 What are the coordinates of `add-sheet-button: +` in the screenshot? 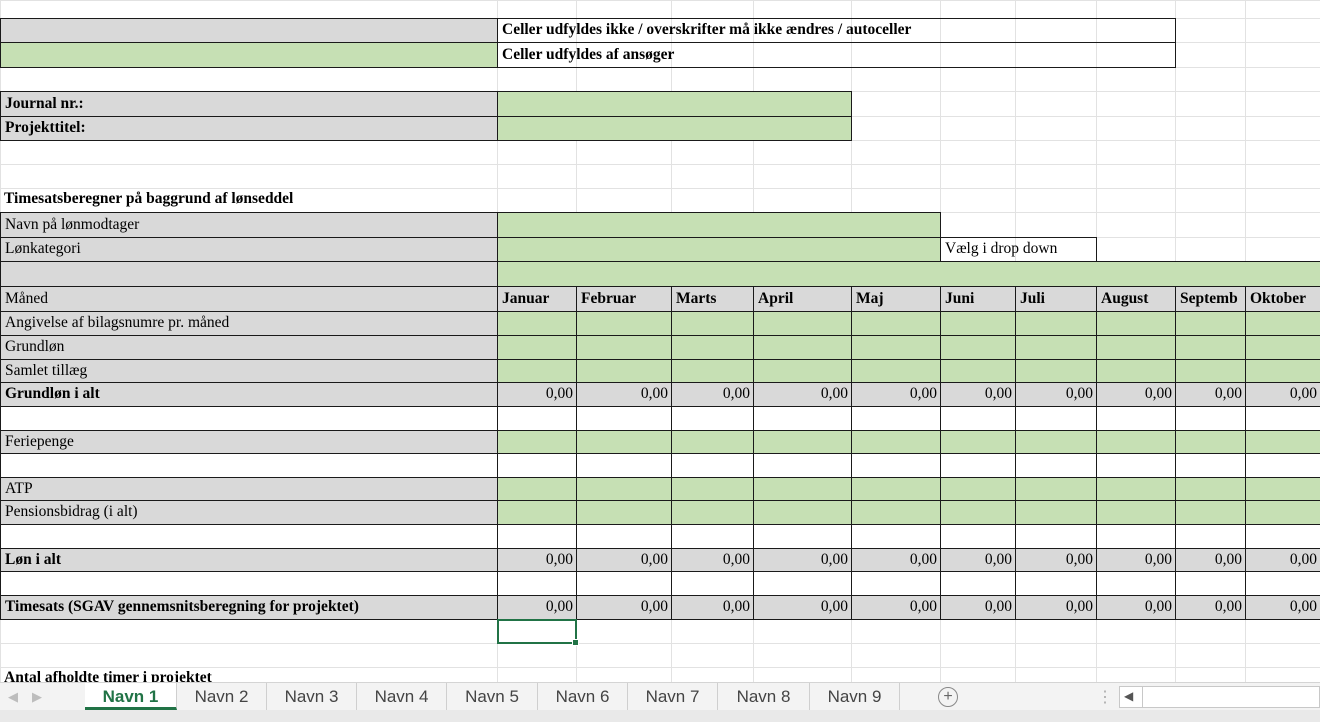 It's located at (948, 697).